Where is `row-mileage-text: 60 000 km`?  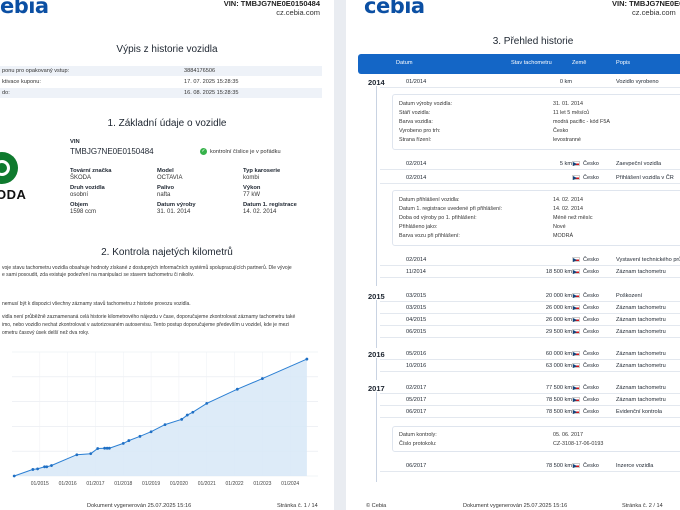 row-mileage-text: 60 000 km is located at coordinates (558, 354).